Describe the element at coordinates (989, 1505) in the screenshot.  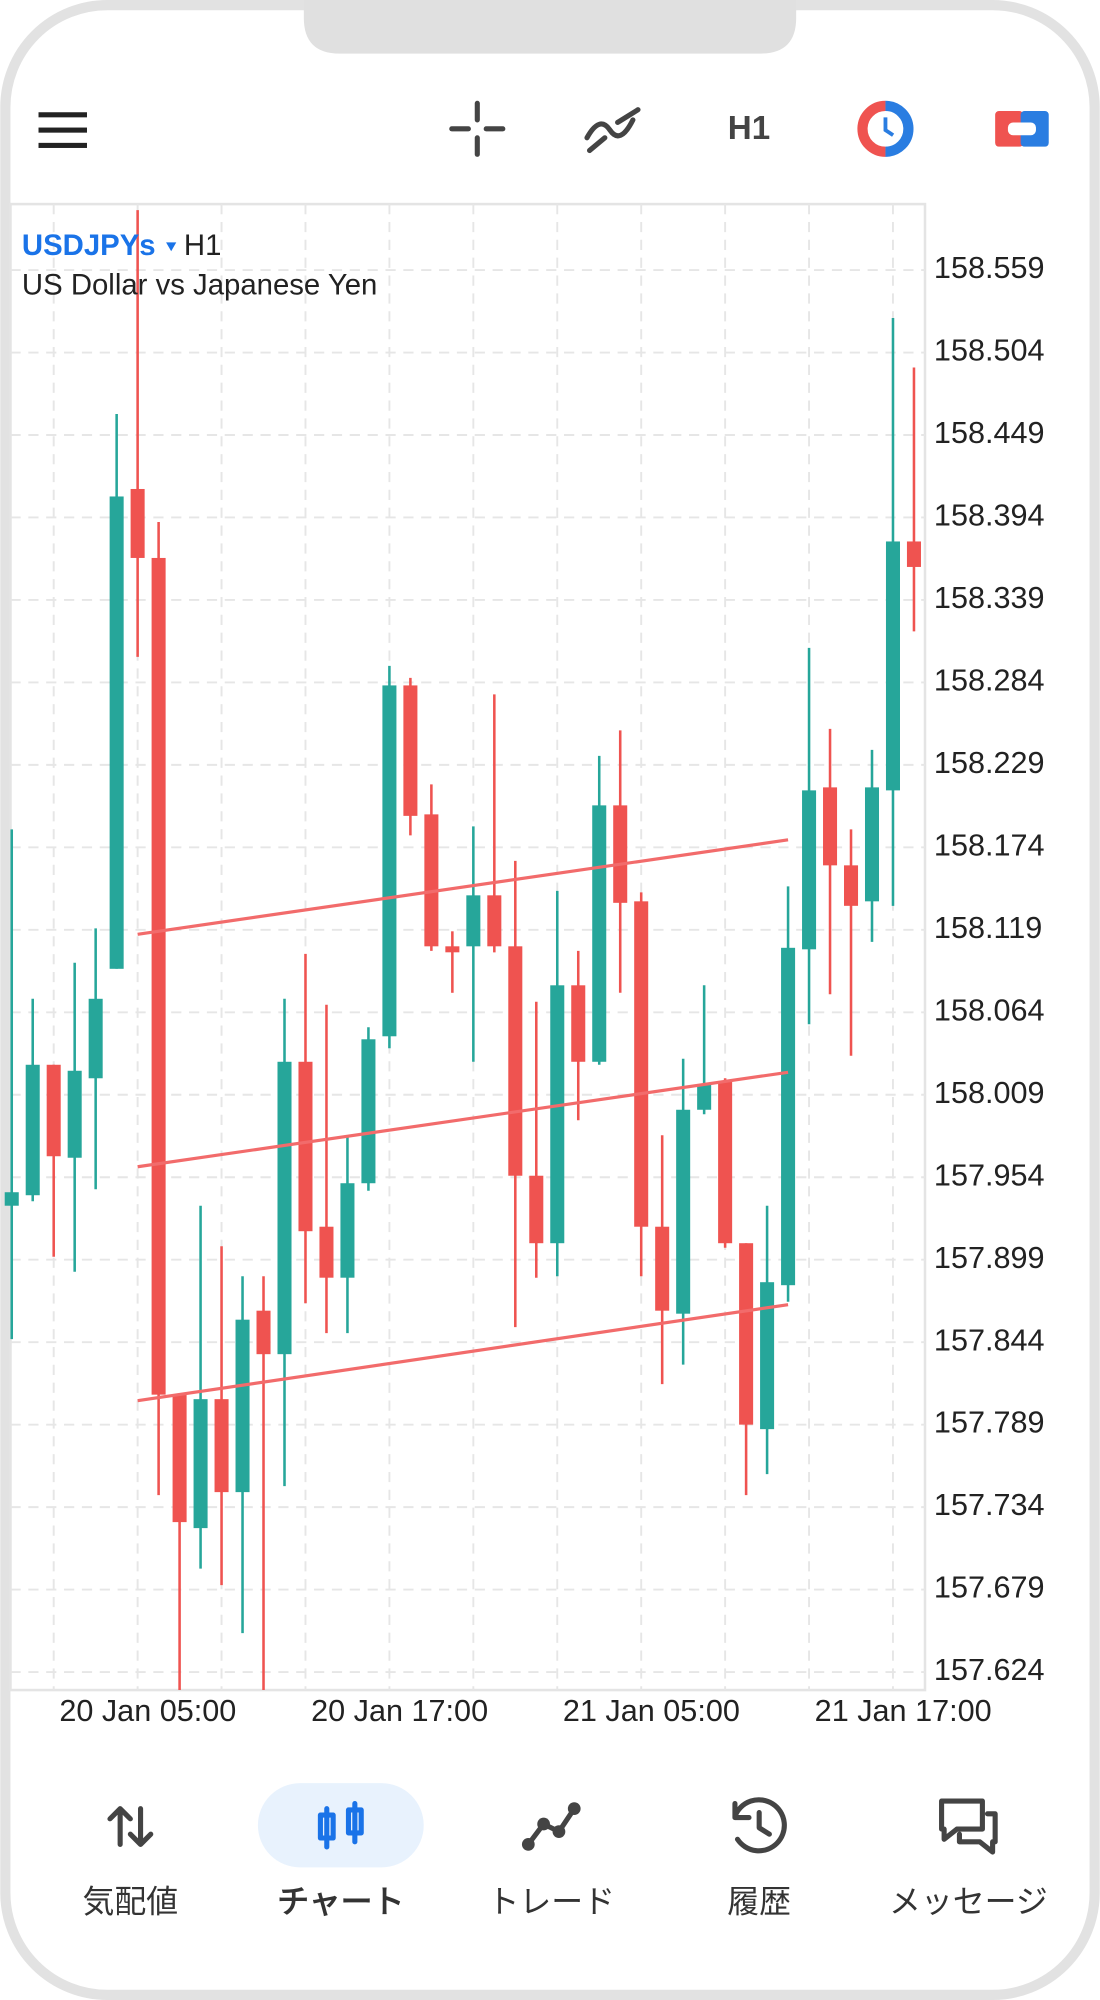
I see `y-tick-label: 157.734` at that location.